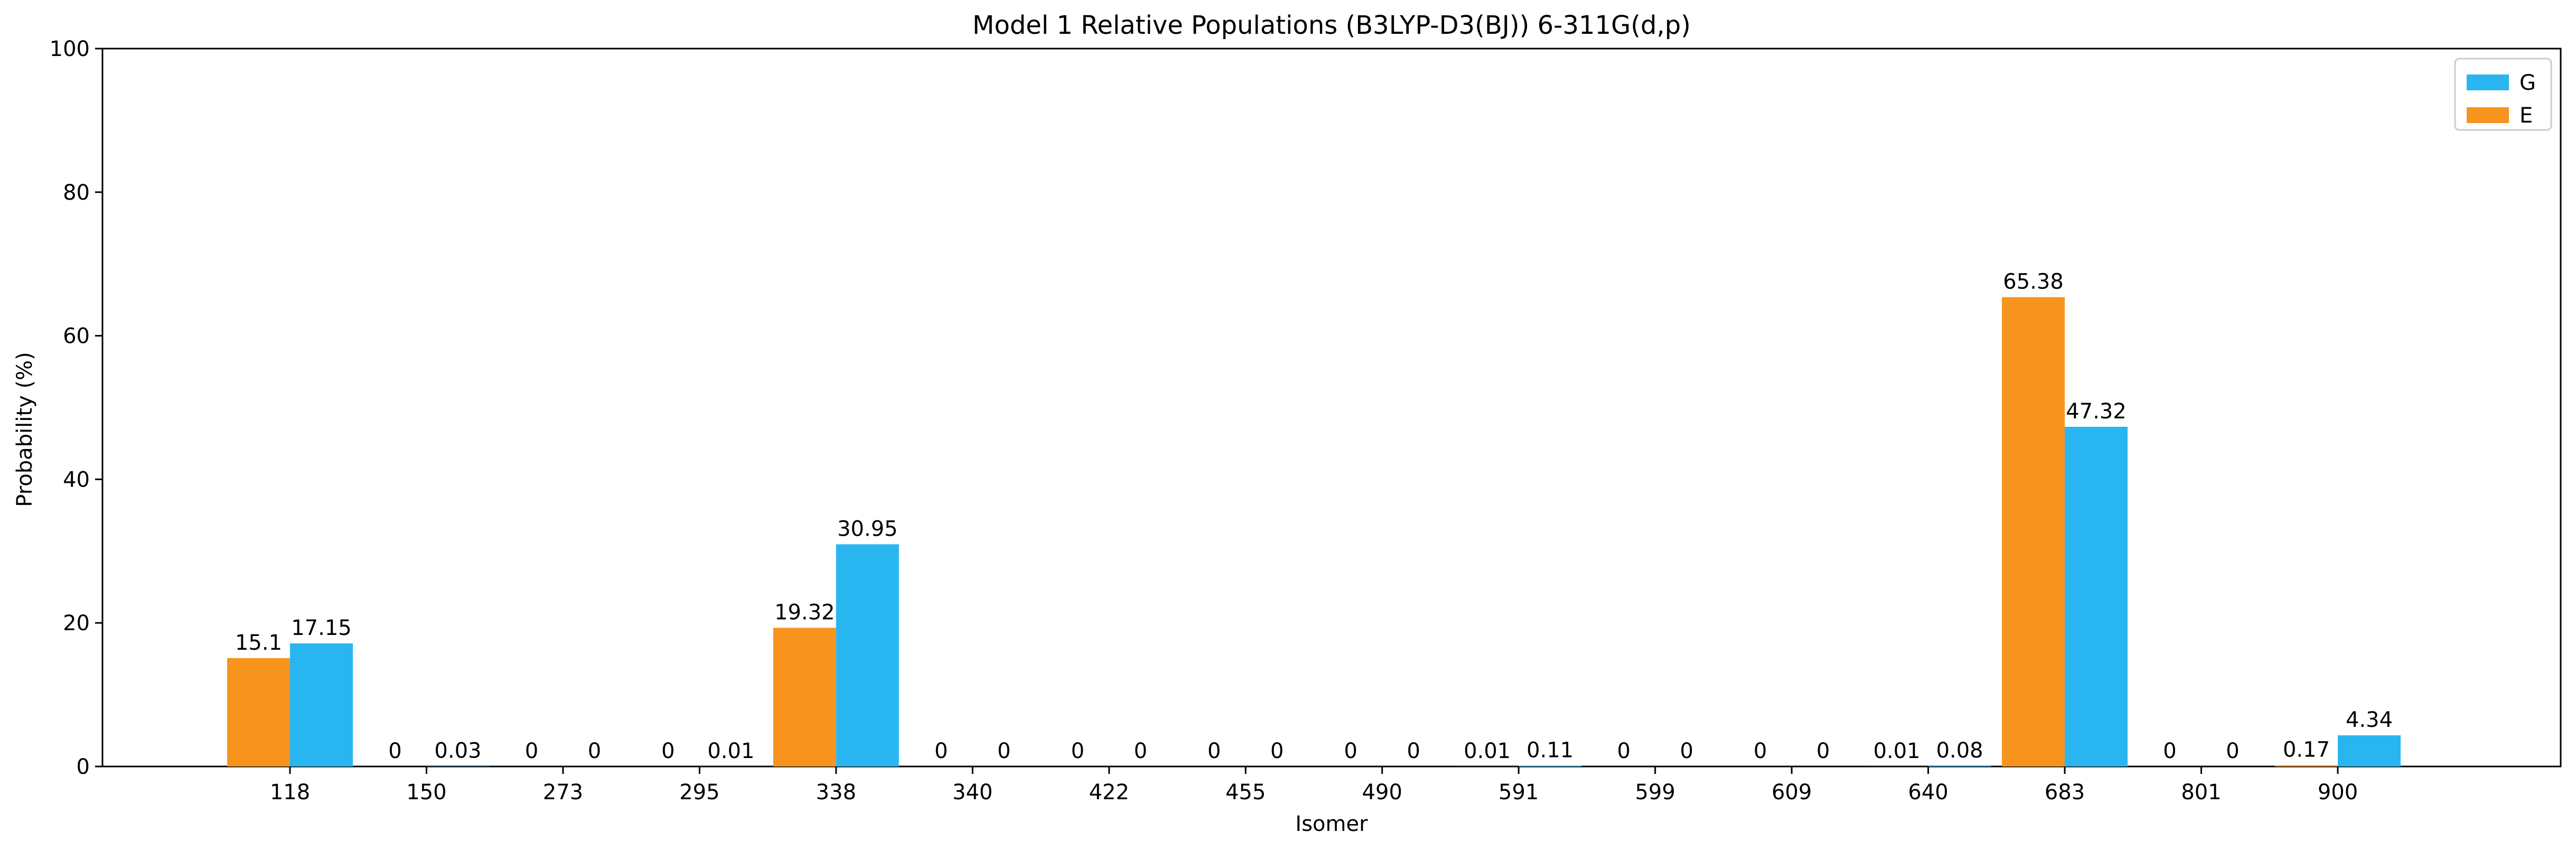 The image size is (2576, 851). What do you see at coordinates (867, 529) in the screenshot?
I see `data-label: 30.95` at bounding box center [867, 529].